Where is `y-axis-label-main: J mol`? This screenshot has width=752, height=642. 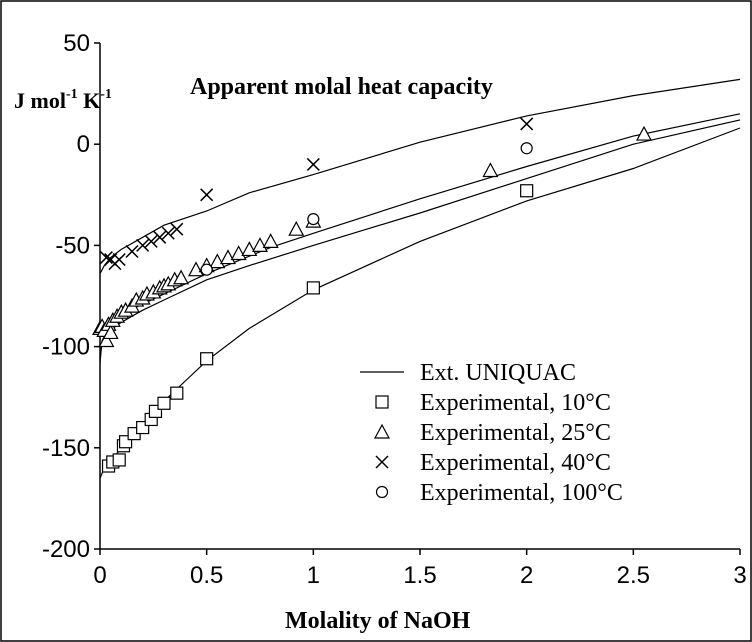 y-axis-label-main: J mol is located at coordinates (40, 100).